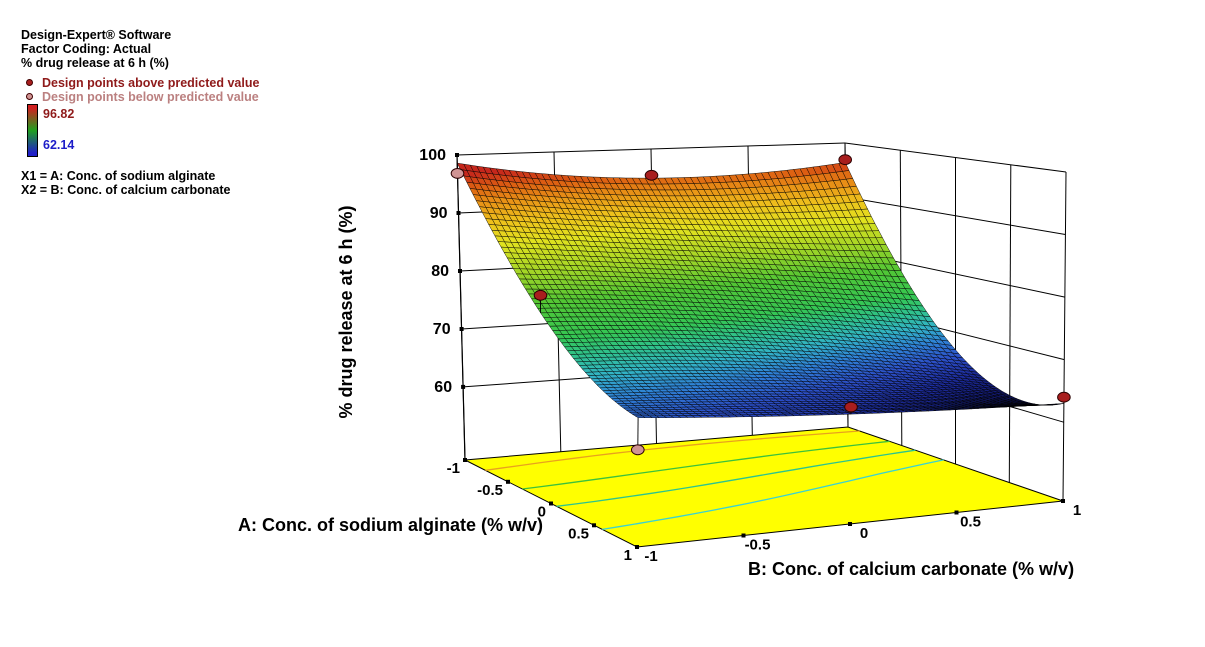 The width and height of the screenshot is (1205, 647). Describe the element at coordinates (442, 329) in the screenshot. I see `z-tick-label: 70` at that location.